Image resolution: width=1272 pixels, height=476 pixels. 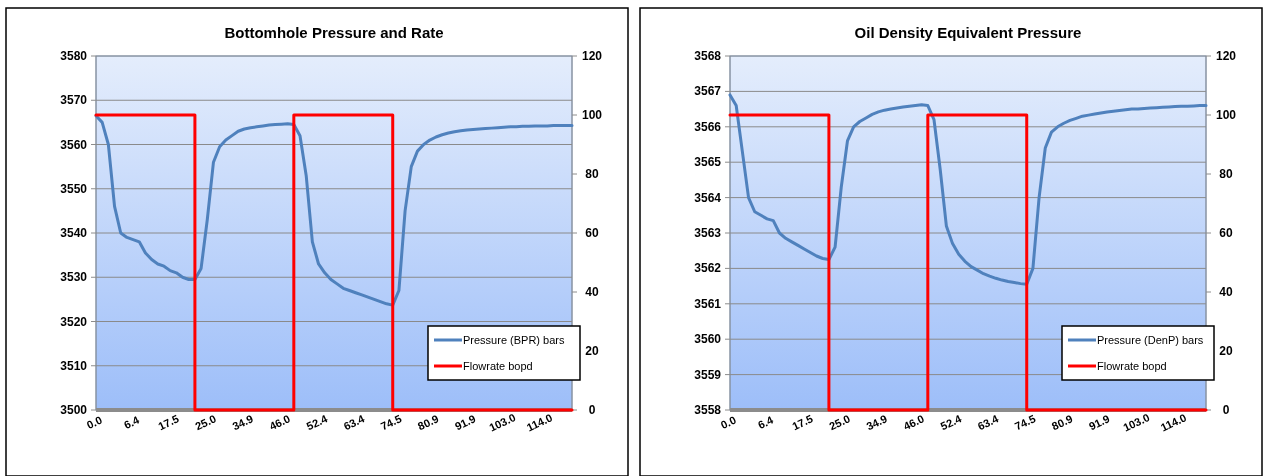 What do you see at coordinates (74, 233) in the screenshot?
I see `y-tick-label: 3540` at bounding box center [74, 233].